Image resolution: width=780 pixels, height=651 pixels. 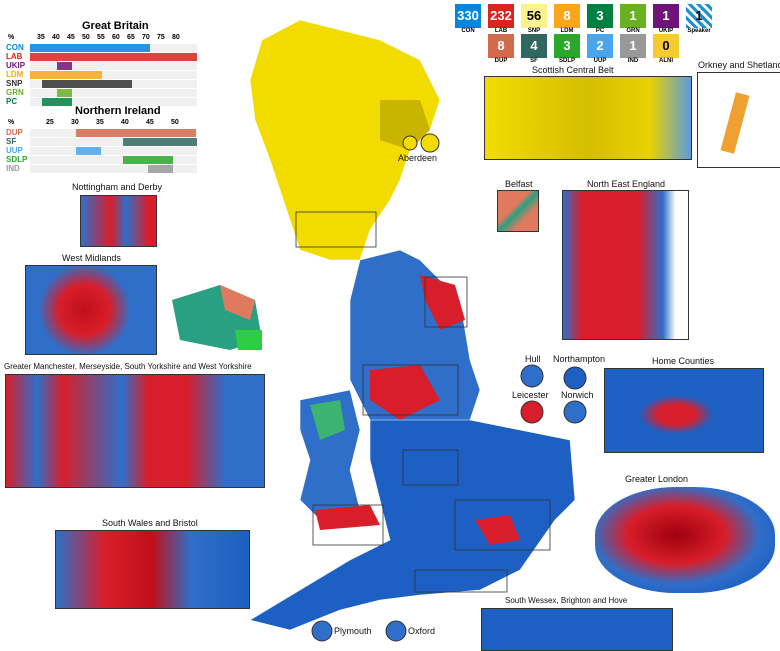 What do you see at coordinates (412, 525) in the screenshot?
I see `midlands-south-region` at bounding box center [412, 525].